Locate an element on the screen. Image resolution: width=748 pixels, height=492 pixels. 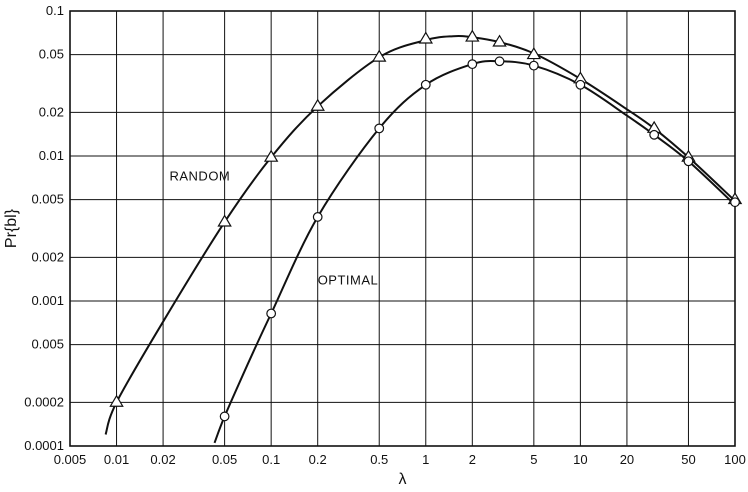
x-tick-label: 100 is located at coordinates (735, 459).